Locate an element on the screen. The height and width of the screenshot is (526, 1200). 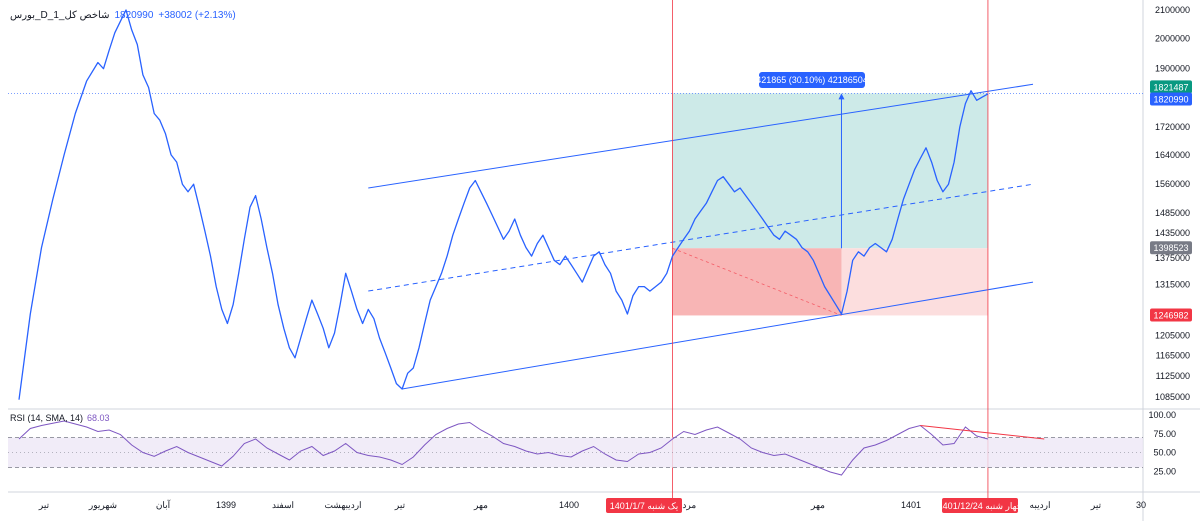
price-tick-label: 1085000 is located at coordinates (1172, 397).